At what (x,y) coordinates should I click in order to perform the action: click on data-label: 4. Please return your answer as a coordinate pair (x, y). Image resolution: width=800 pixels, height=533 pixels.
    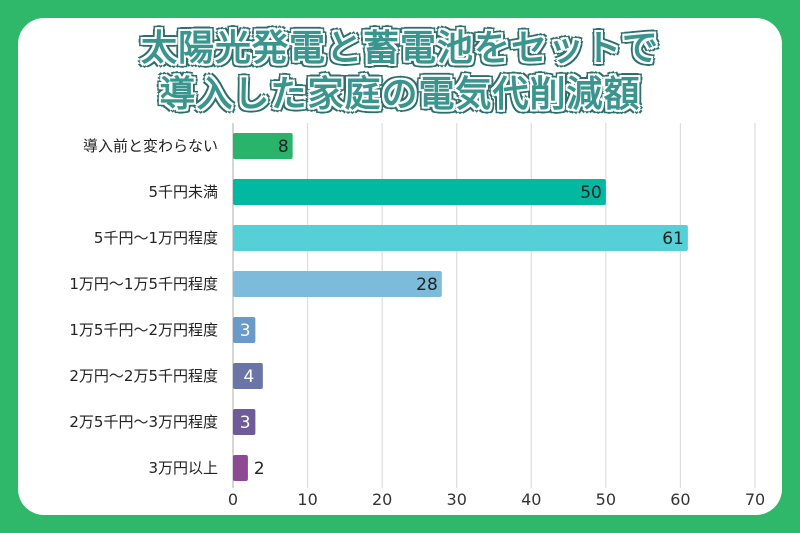
    Looking at the image, I should click on (249, 377).